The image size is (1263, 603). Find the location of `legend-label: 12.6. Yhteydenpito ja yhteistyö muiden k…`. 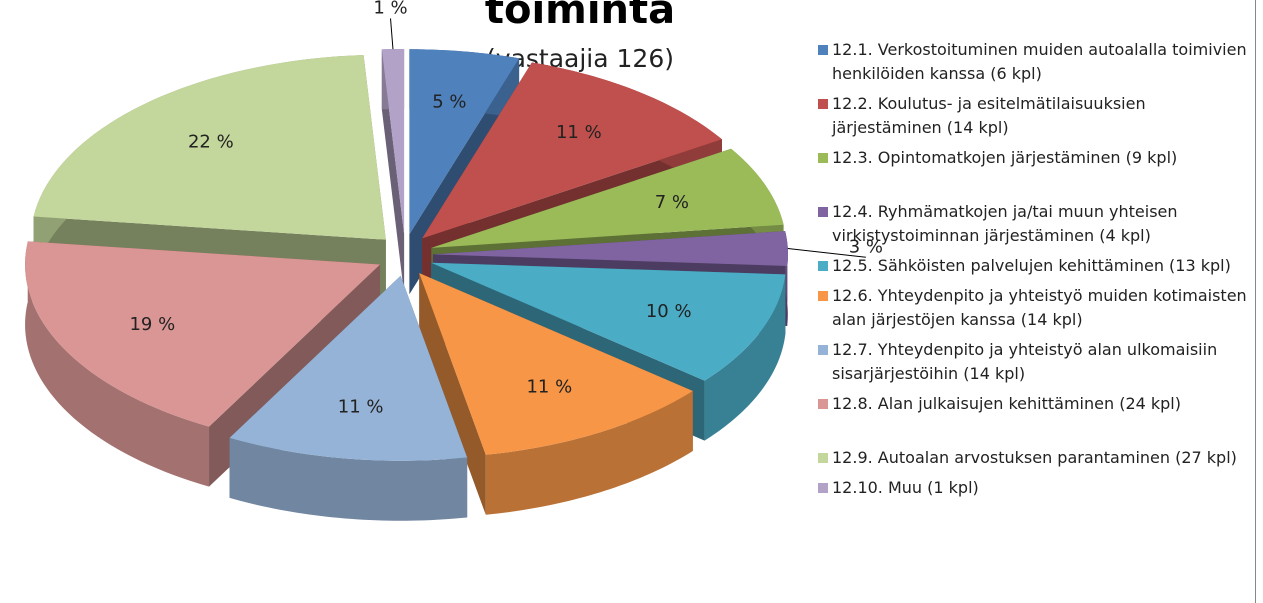

legend-label: 12.6. Yhteydenpito ja yhteistyö muiden k… is located at coordinates (1039, 307).